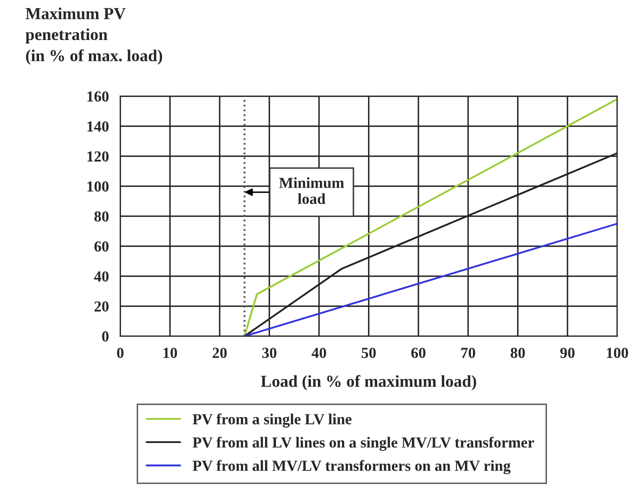 Image resolution: width=633 pixels, height=501 pixels. Describe the element at coordinates (101, 246) in the screenshot. I see `y-tick-label: 60` at that location.